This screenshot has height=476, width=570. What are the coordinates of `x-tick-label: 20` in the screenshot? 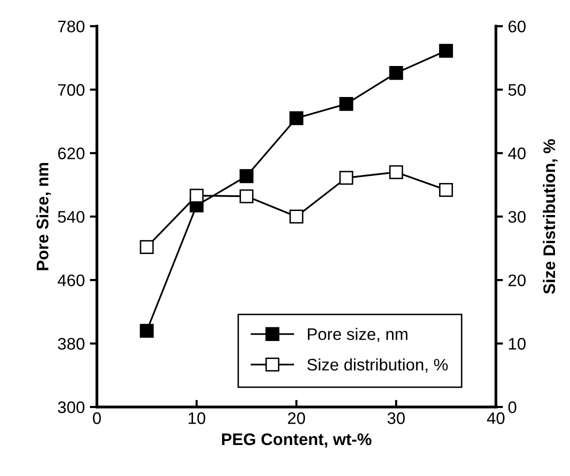 It's located at (297, 418).